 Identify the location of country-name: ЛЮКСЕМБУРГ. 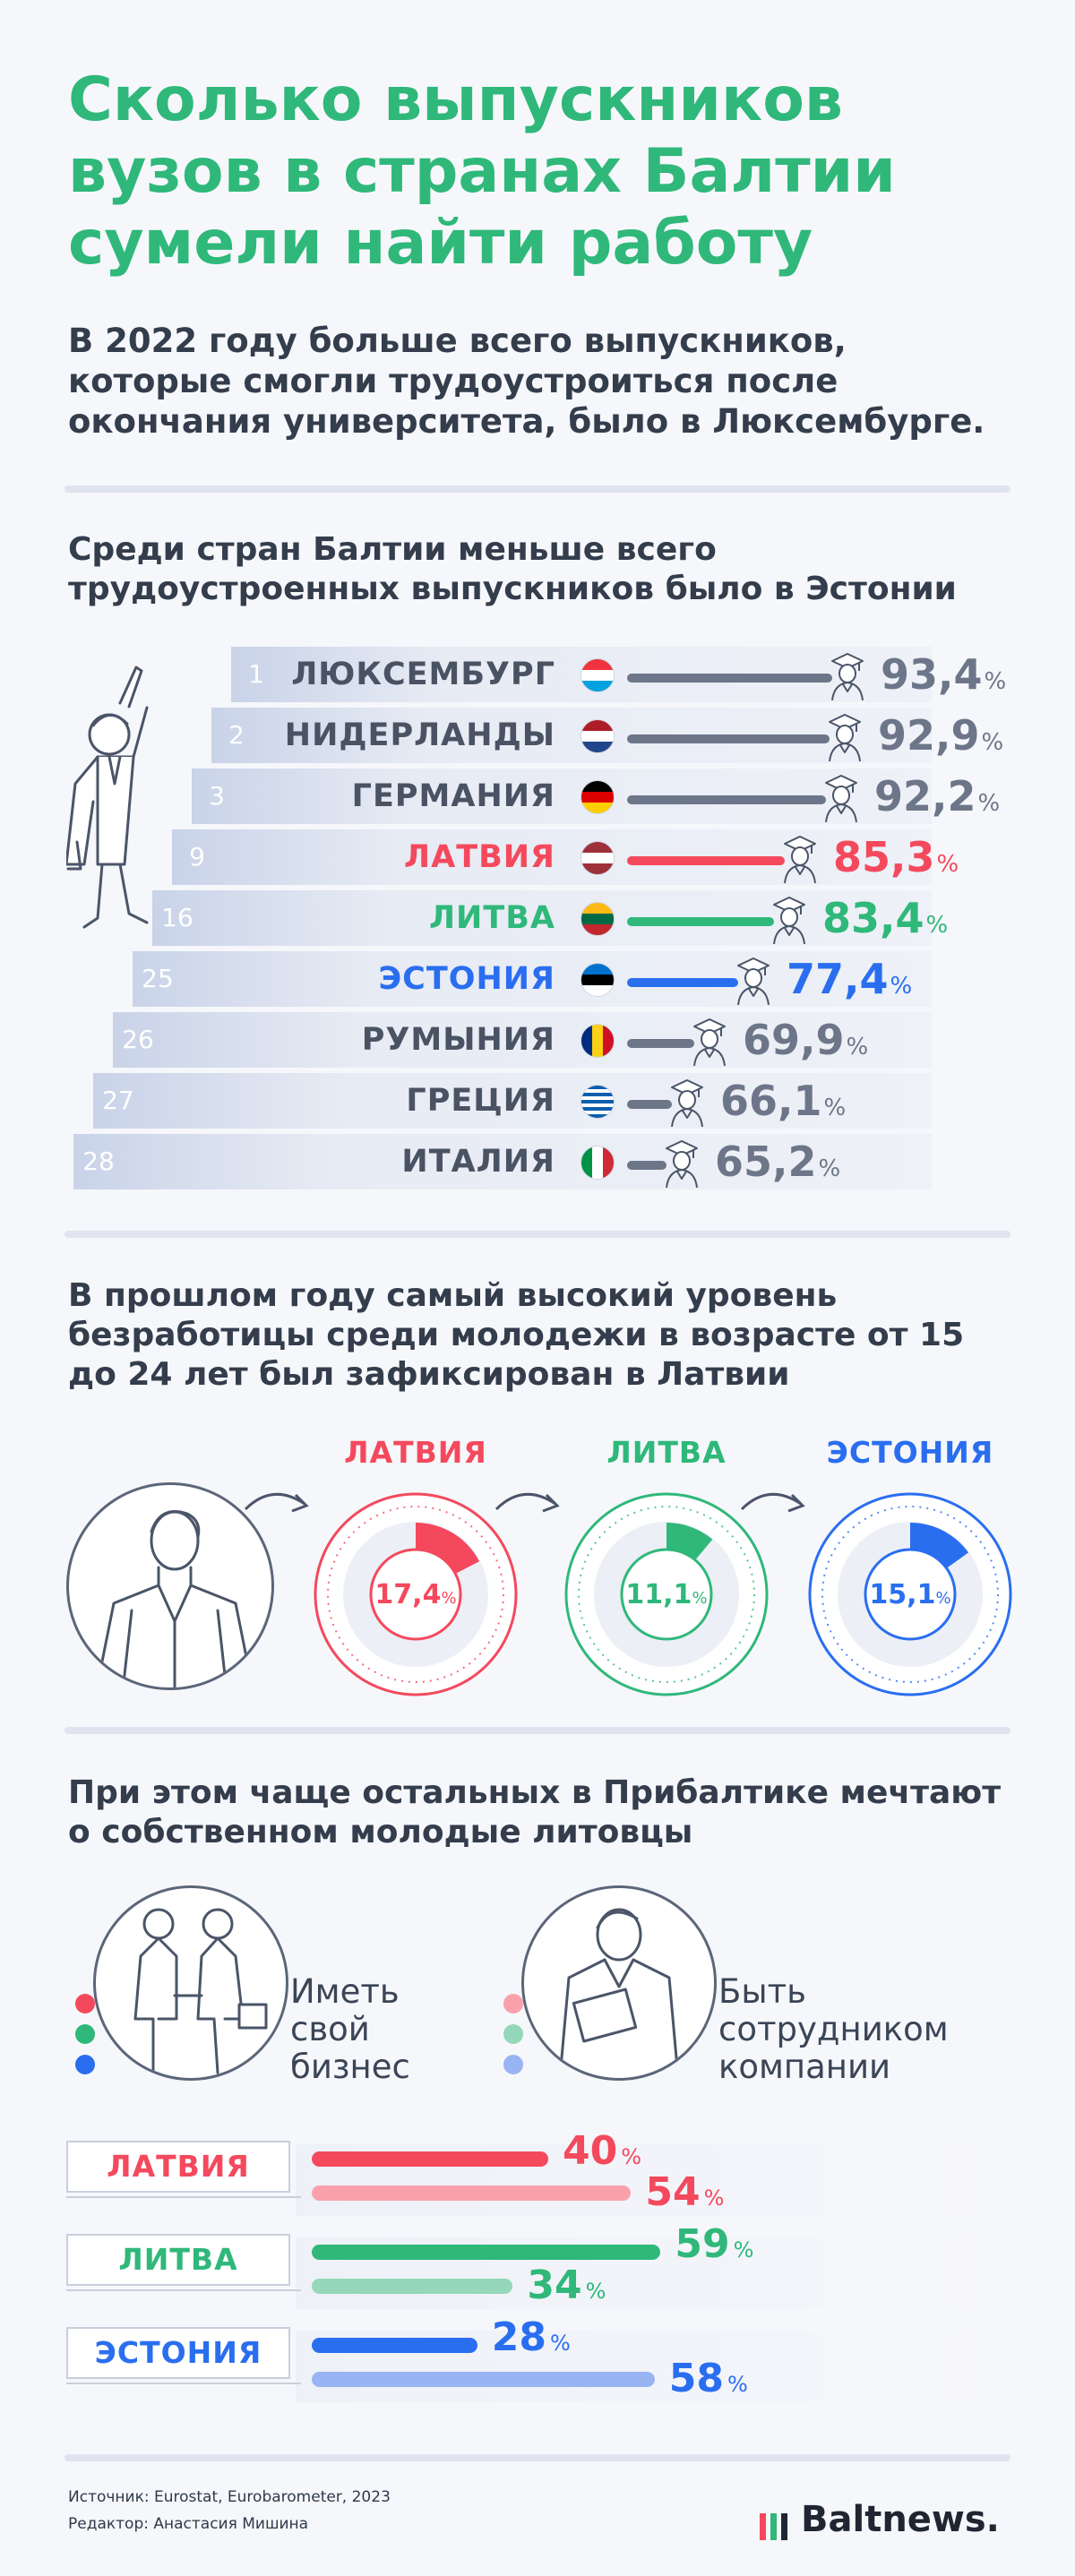
(423, 674).